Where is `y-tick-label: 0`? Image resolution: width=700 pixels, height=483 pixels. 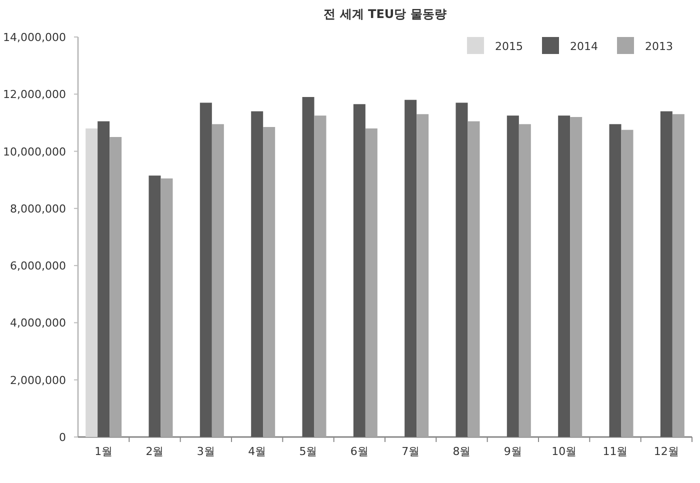
y-tick-label: 0 is located at coordinates (62, 437).